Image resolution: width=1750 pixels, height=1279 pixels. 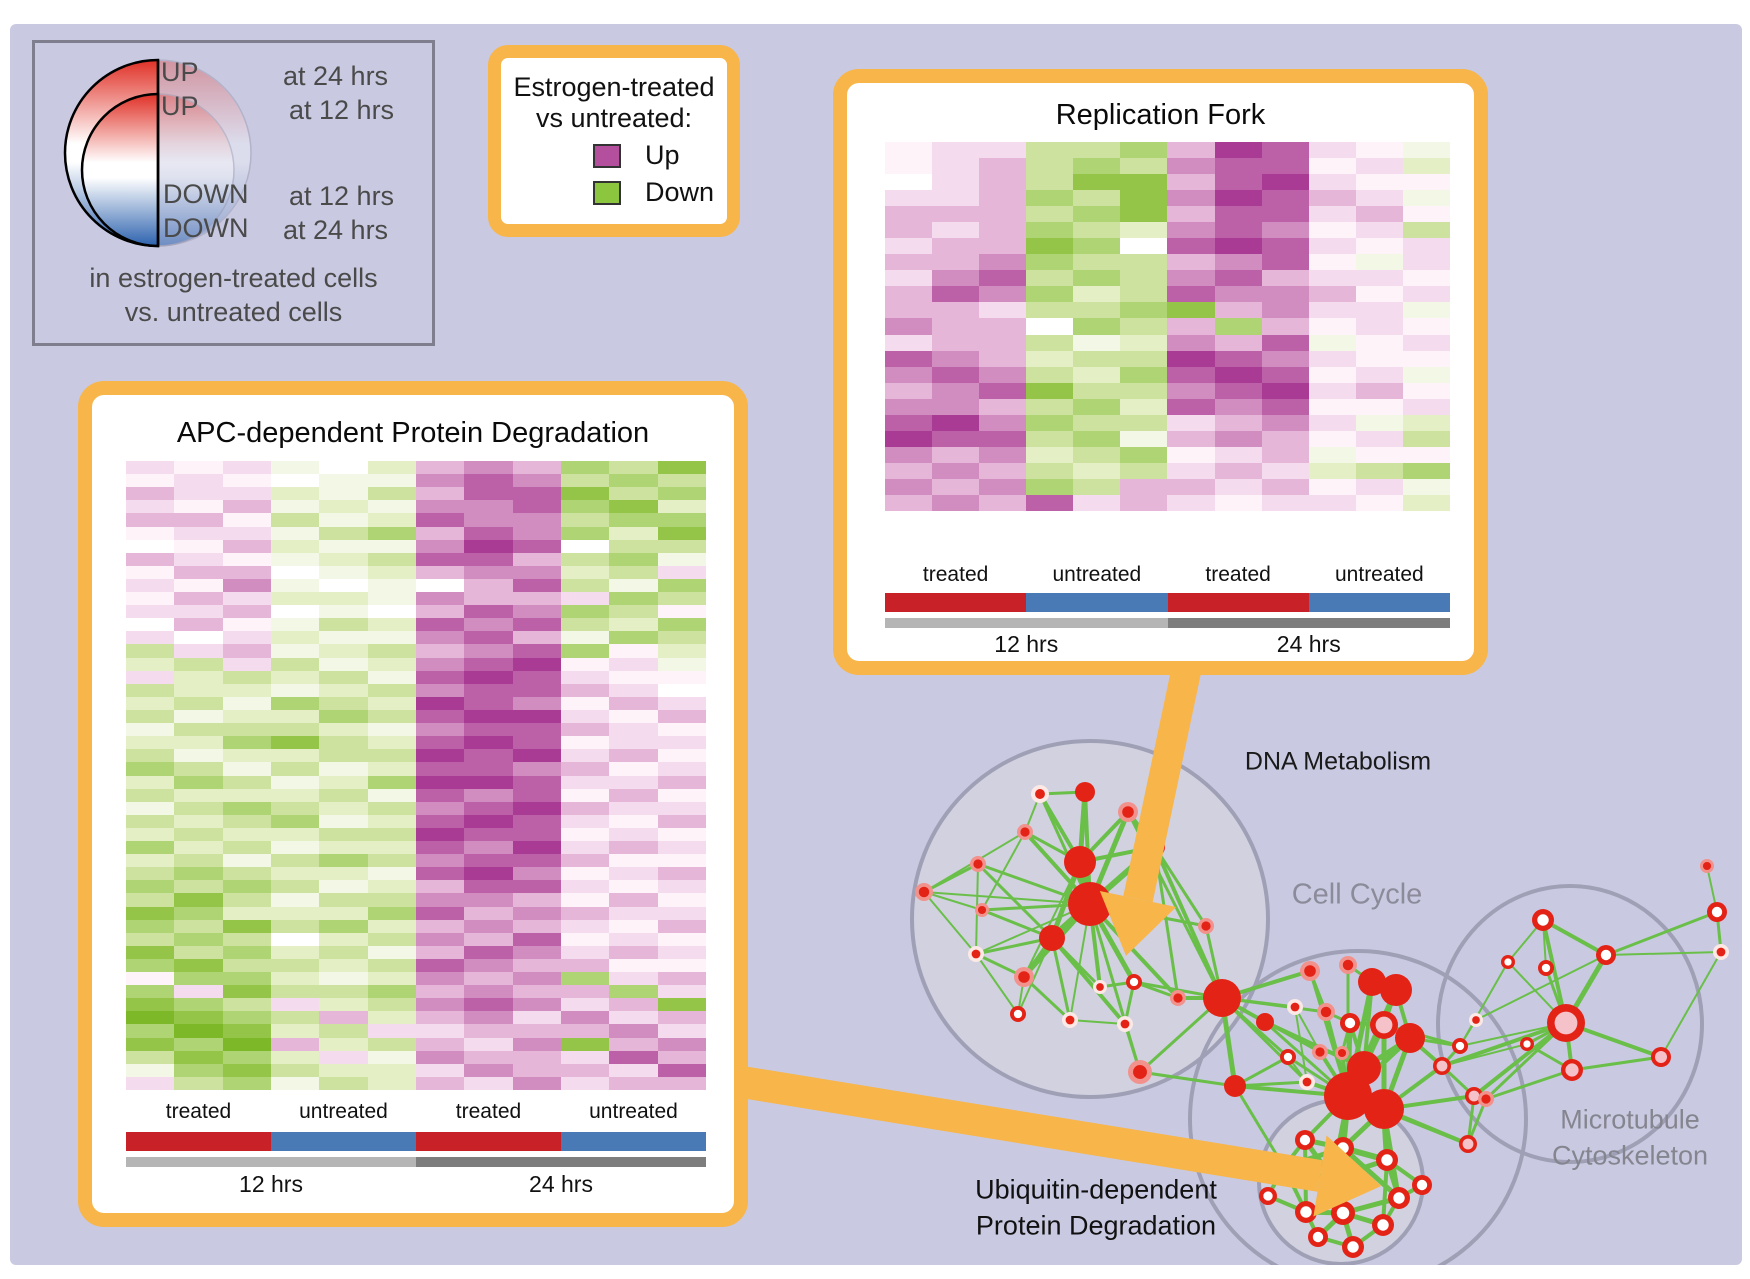 What do you see at coordinates (180, 106) in the screenshot?
I see `decoder-word-up-12: UP` at bounding box center [180, 106].